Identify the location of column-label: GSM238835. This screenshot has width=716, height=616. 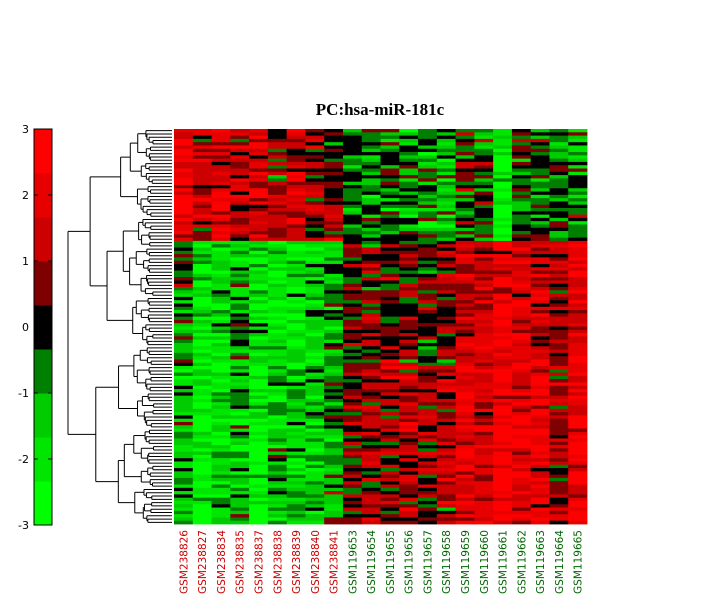
(241, 562).